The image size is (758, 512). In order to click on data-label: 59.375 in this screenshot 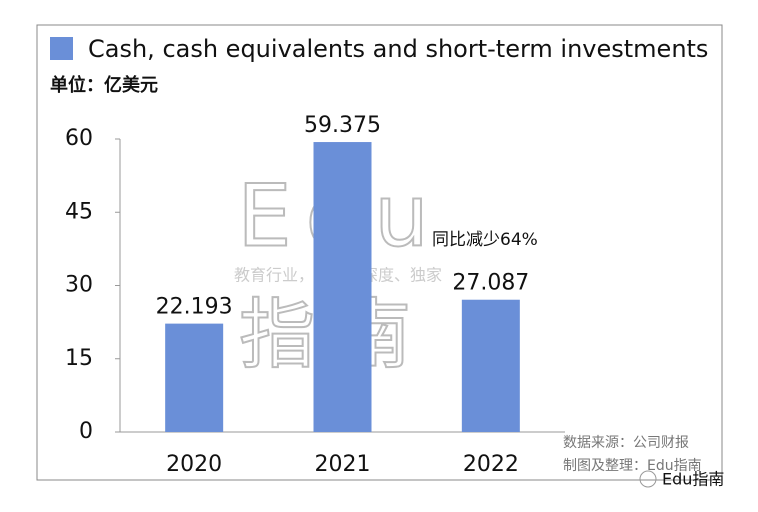, I will do `click(342, 125)`.